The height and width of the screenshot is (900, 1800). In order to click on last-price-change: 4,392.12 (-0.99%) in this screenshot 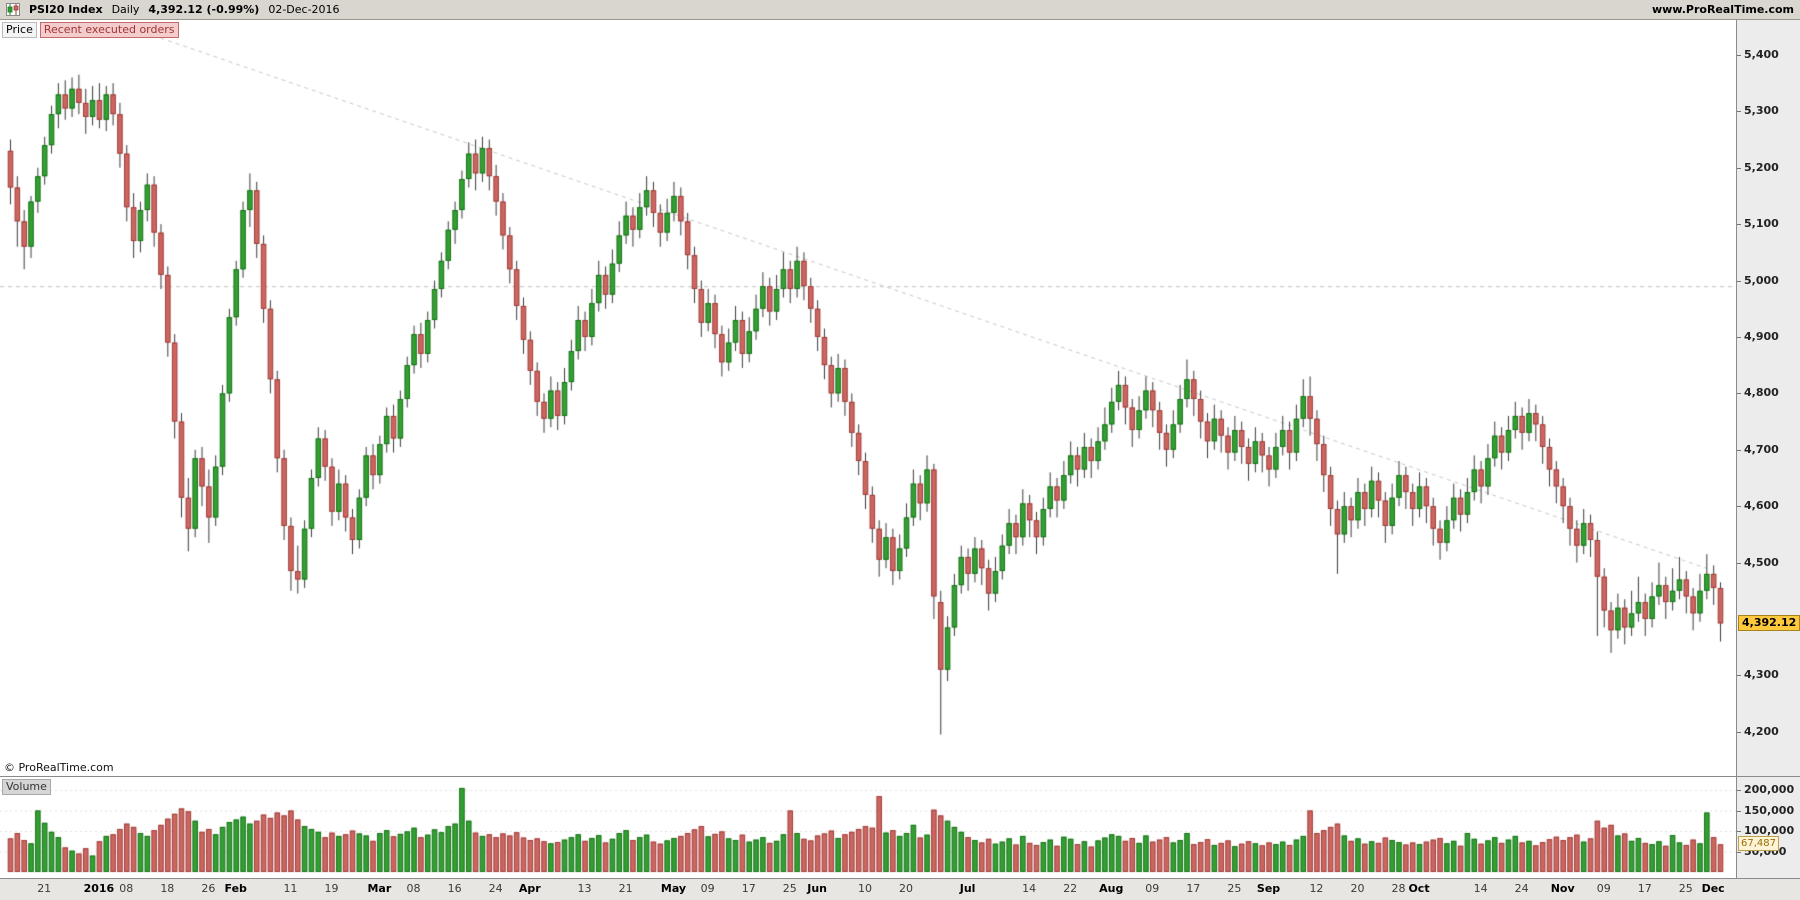, I will do `click(204, 9)`.